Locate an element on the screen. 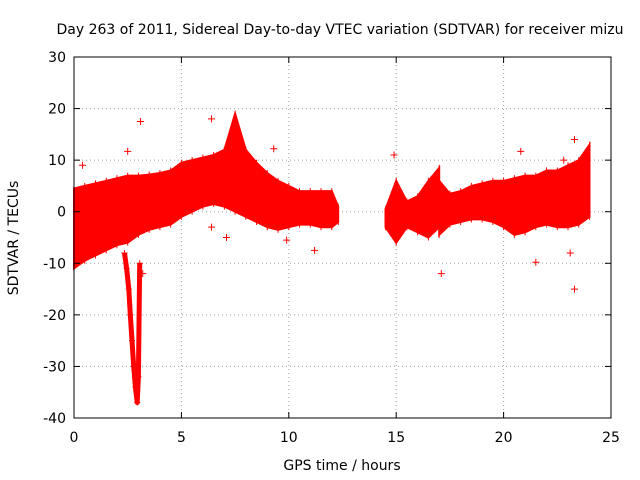 Image resolution: width=640 pixels, height=480 pixels. x-tick-label: 5 is located at coordinates (181, 438).